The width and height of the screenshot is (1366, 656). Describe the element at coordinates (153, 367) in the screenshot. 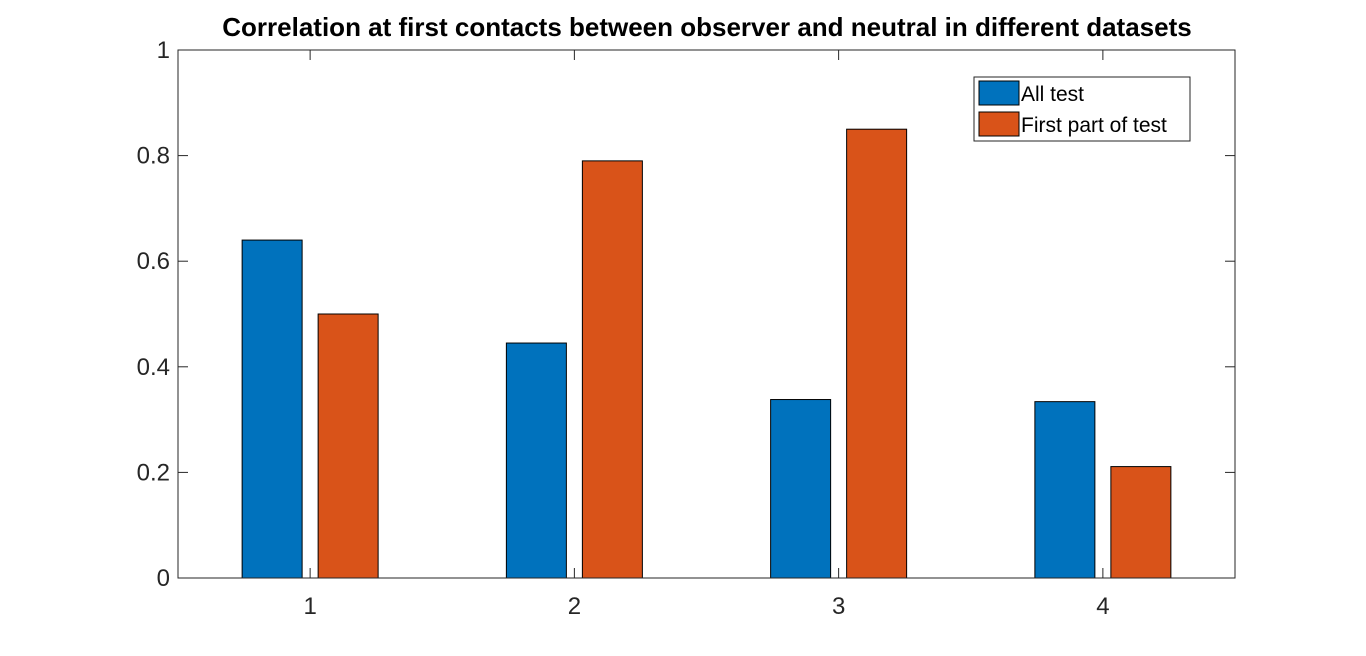

I see `y-tick-label: 0.4` at that location.